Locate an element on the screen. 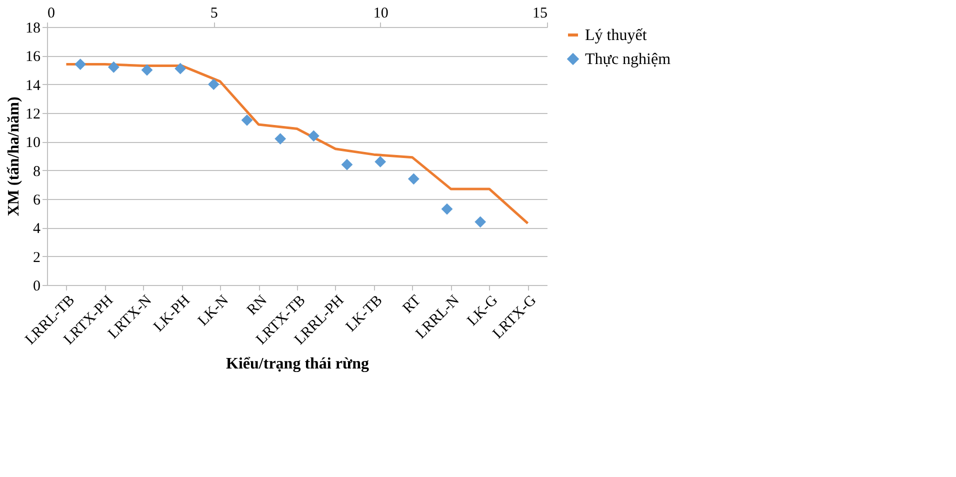 Image resolution: width=956 pixels, height=477 pixels. y-tick-label: 12 is located at coordinates (33, 114).